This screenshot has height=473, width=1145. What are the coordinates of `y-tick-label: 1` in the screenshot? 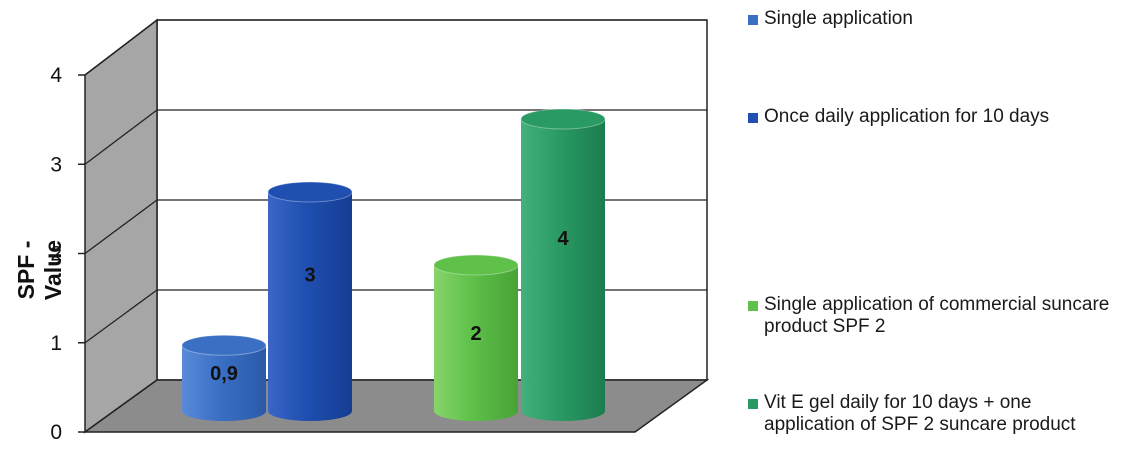 It's located at (56, 343).